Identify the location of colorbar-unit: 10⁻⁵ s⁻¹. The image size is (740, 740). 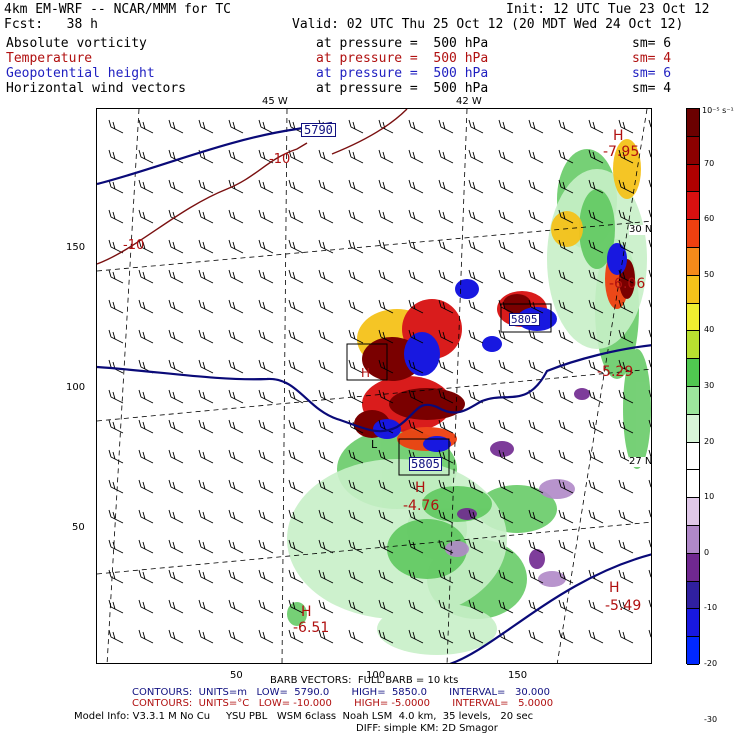
(718, 110).